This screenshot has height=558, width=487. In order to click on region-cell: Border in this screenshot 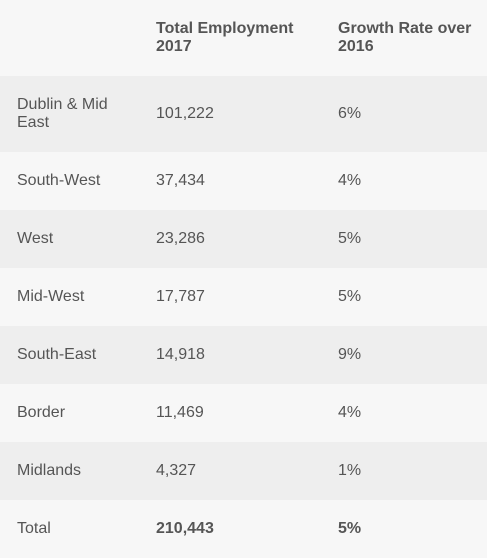, I will do `click(41, 412)`.